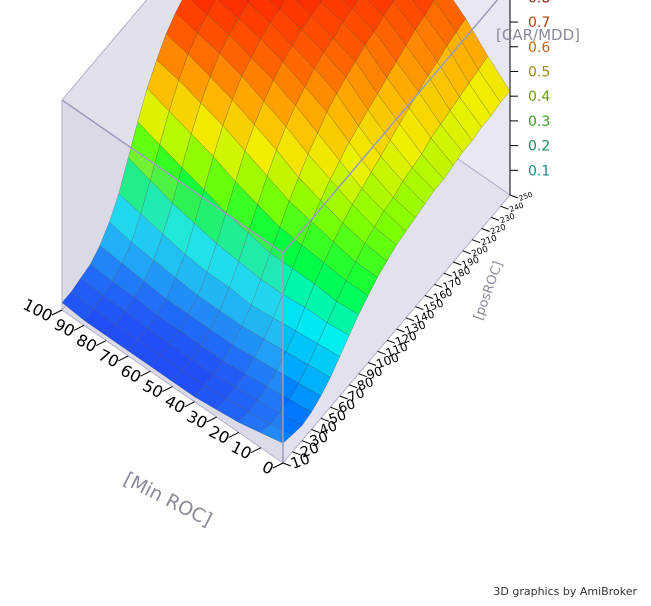  Describe the element at coordinates (488, 290) in the screenshot. I see `y-axis-label: [posROC]` at that location.